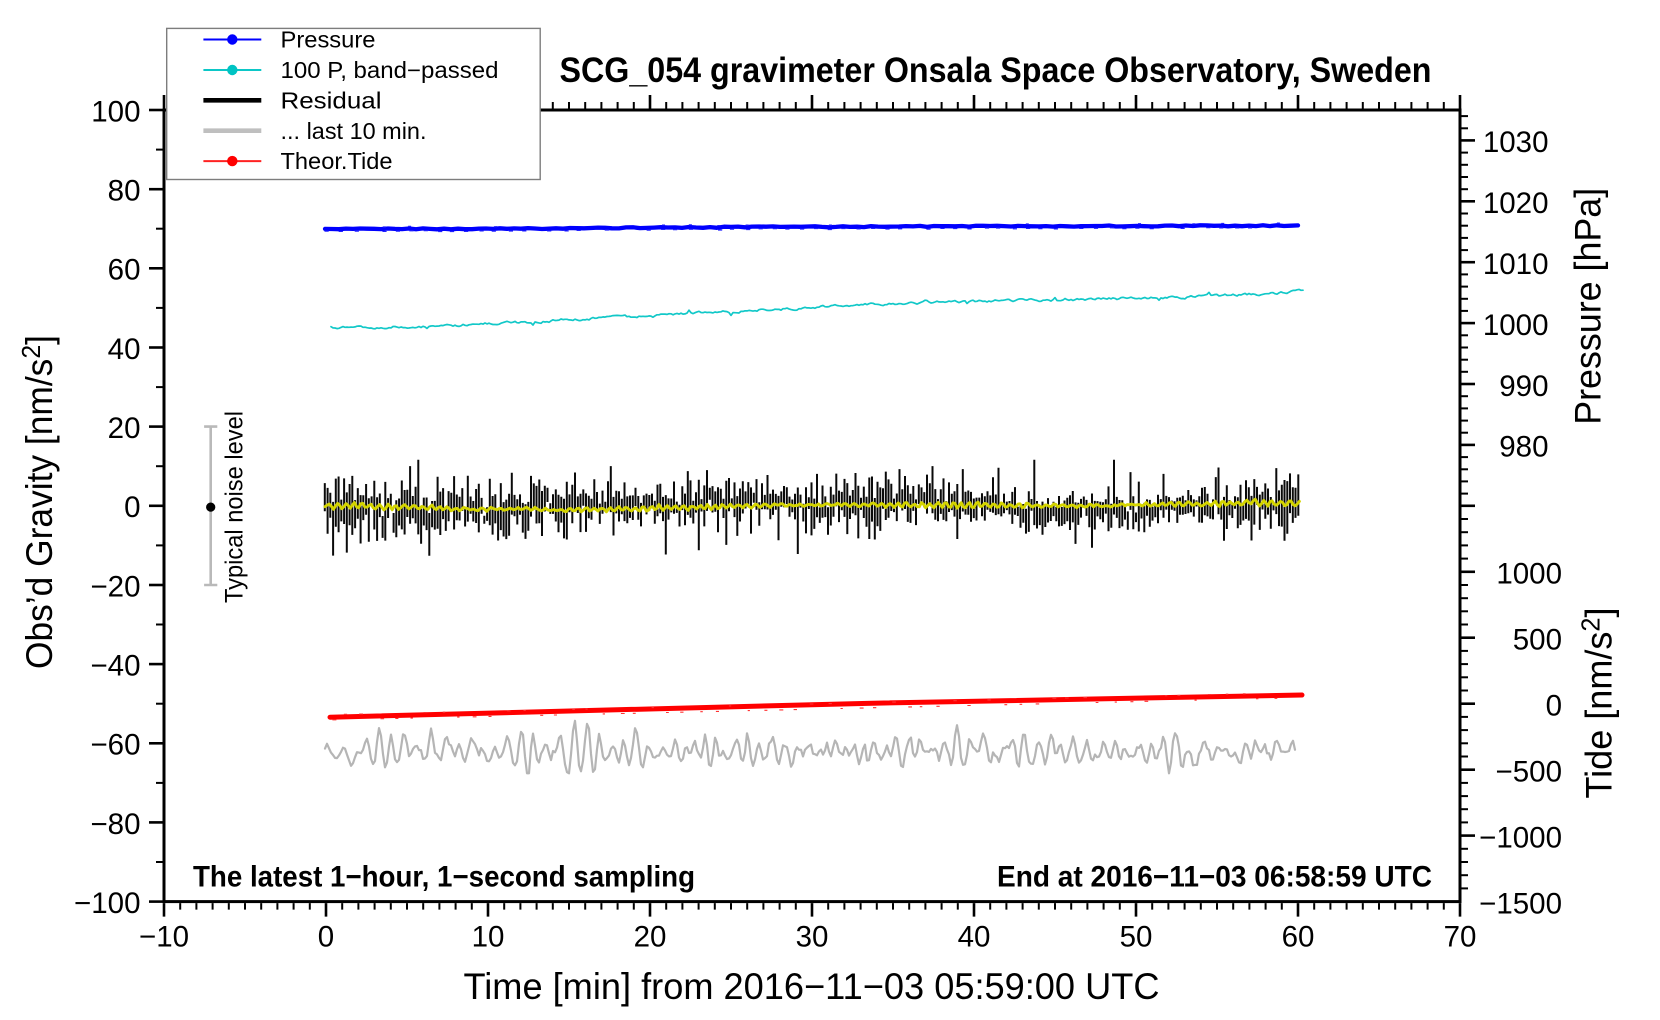 The height and width of the screenshot is (1020, 1660). Describe the element at coordinates (107, 903) in the screenshot. I see `svg-text: −100` at that location.